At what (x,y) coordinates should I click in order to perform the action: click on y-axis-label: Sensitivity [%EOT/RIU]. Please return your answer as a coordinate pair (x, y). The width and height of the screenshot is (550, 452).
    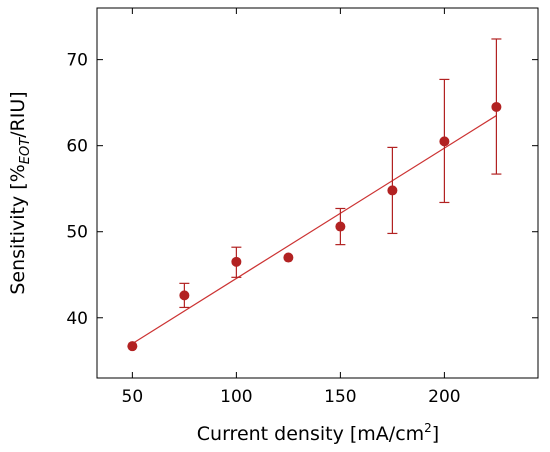
    Looking at the image, I should click on (20, 192).